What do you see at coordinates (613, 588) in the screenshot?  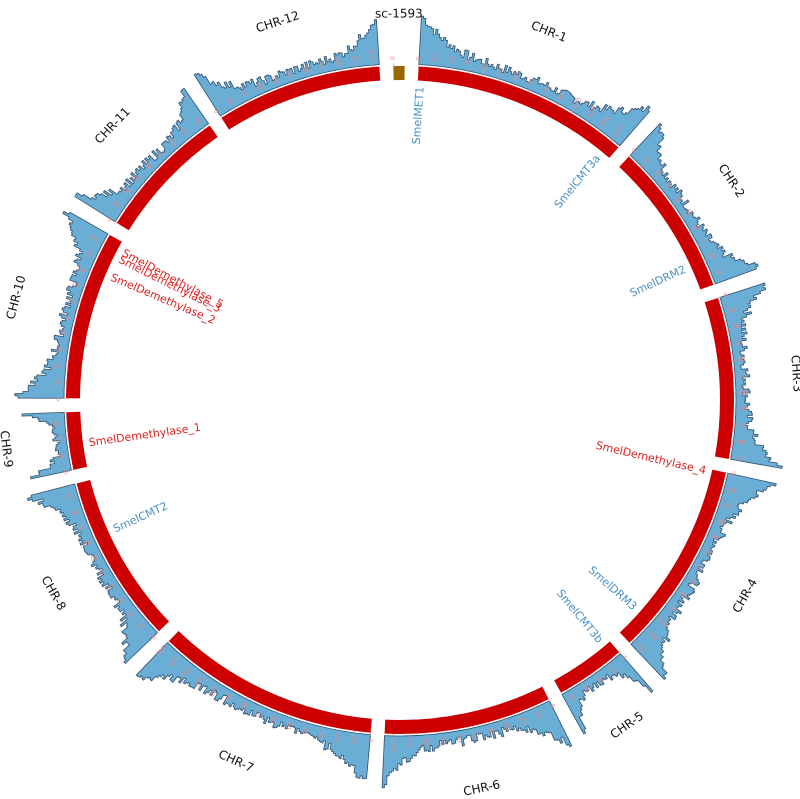 I see `gene-label-smeldrm3: SmelDRM3` at bounding box center [613, 588].